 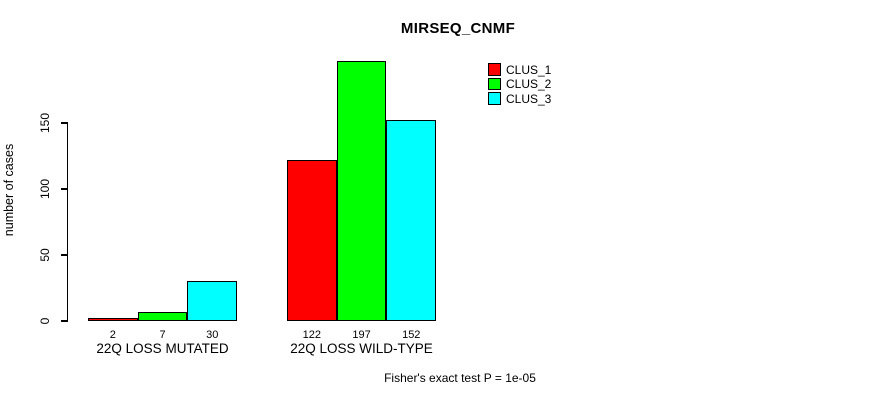 What do you see at coordinates (45, 189) in the screenshot?
I see `y-tick-label: 100` at bounding box center [45, 189].